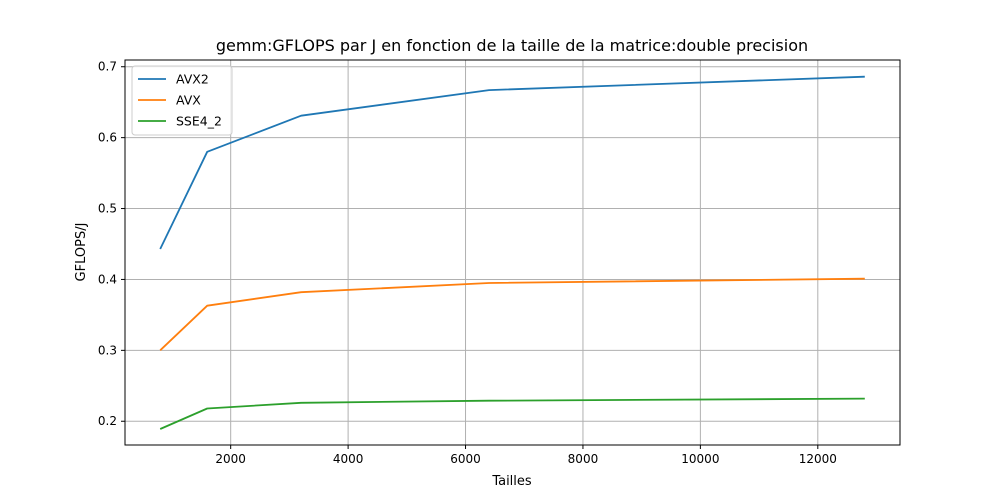  What do you see at coordinates (107, 279) in the screenshot?
I see `y-tick-label: 0.4` at bounding box center [107, 279].